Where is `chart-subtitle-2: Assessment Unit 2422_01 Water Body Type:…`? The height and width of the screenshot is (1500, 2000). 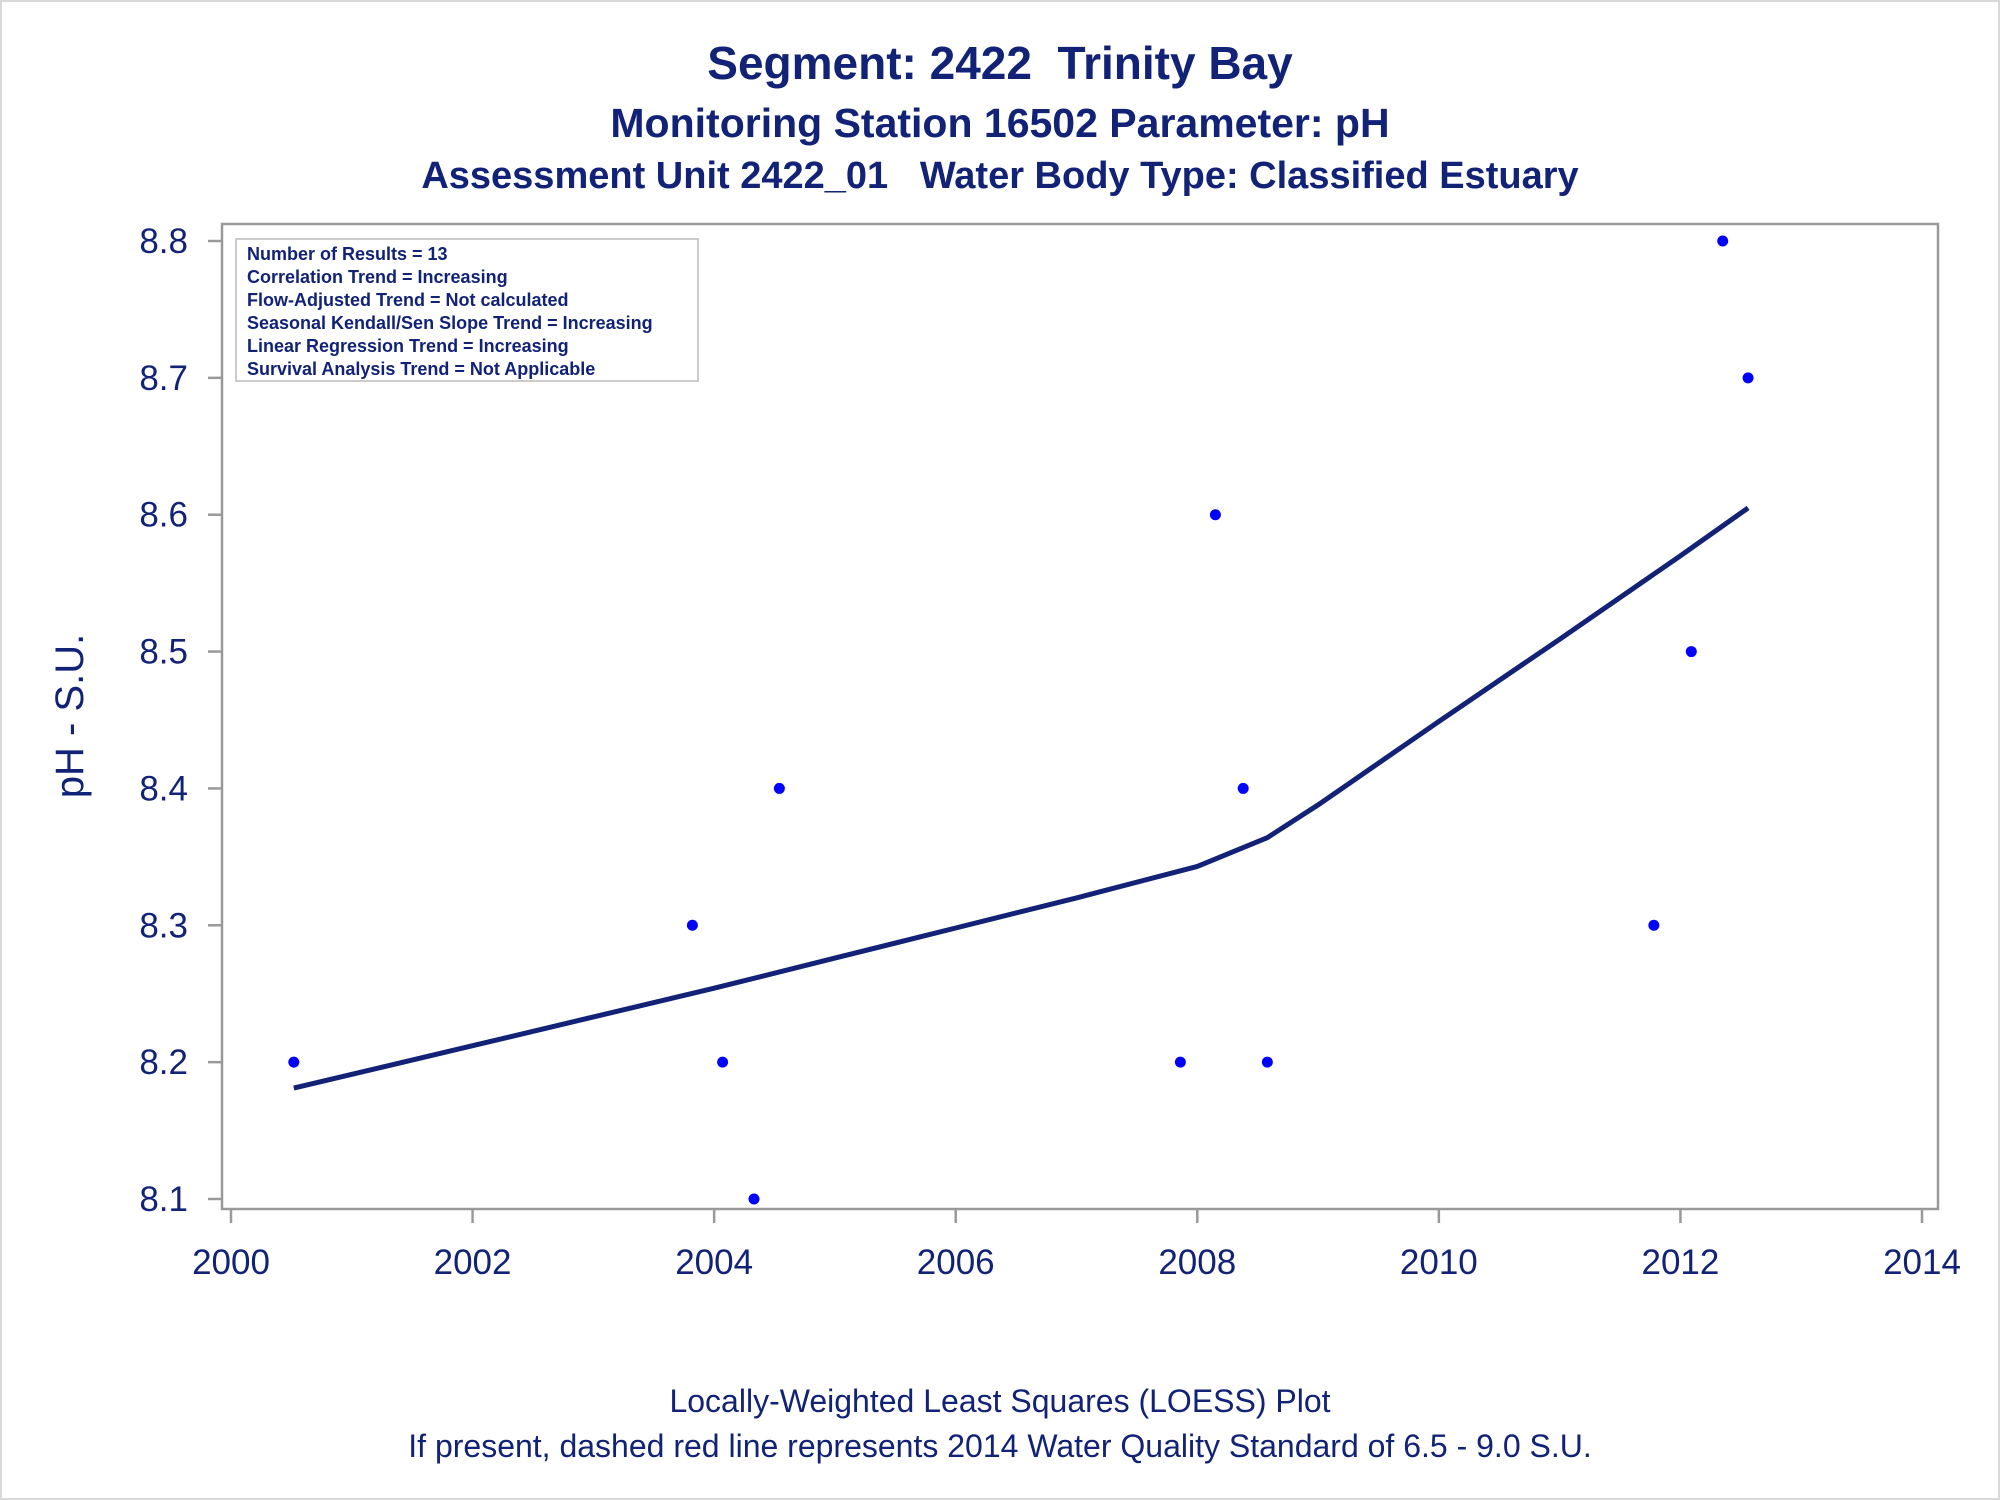
chart-subtitle-2: Assessment Unit 2422_01 Water Body Type:… is located at coordinates (1000, 176).